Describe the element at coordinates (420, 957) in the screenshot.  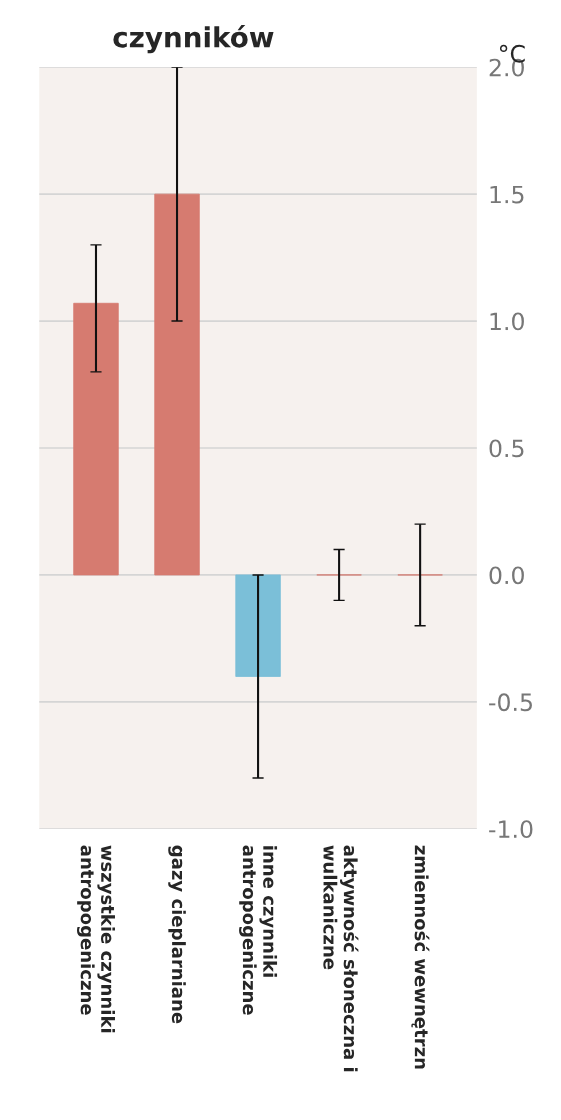
I see `x-tick-label: zmienność wewnętrzn` at that location.